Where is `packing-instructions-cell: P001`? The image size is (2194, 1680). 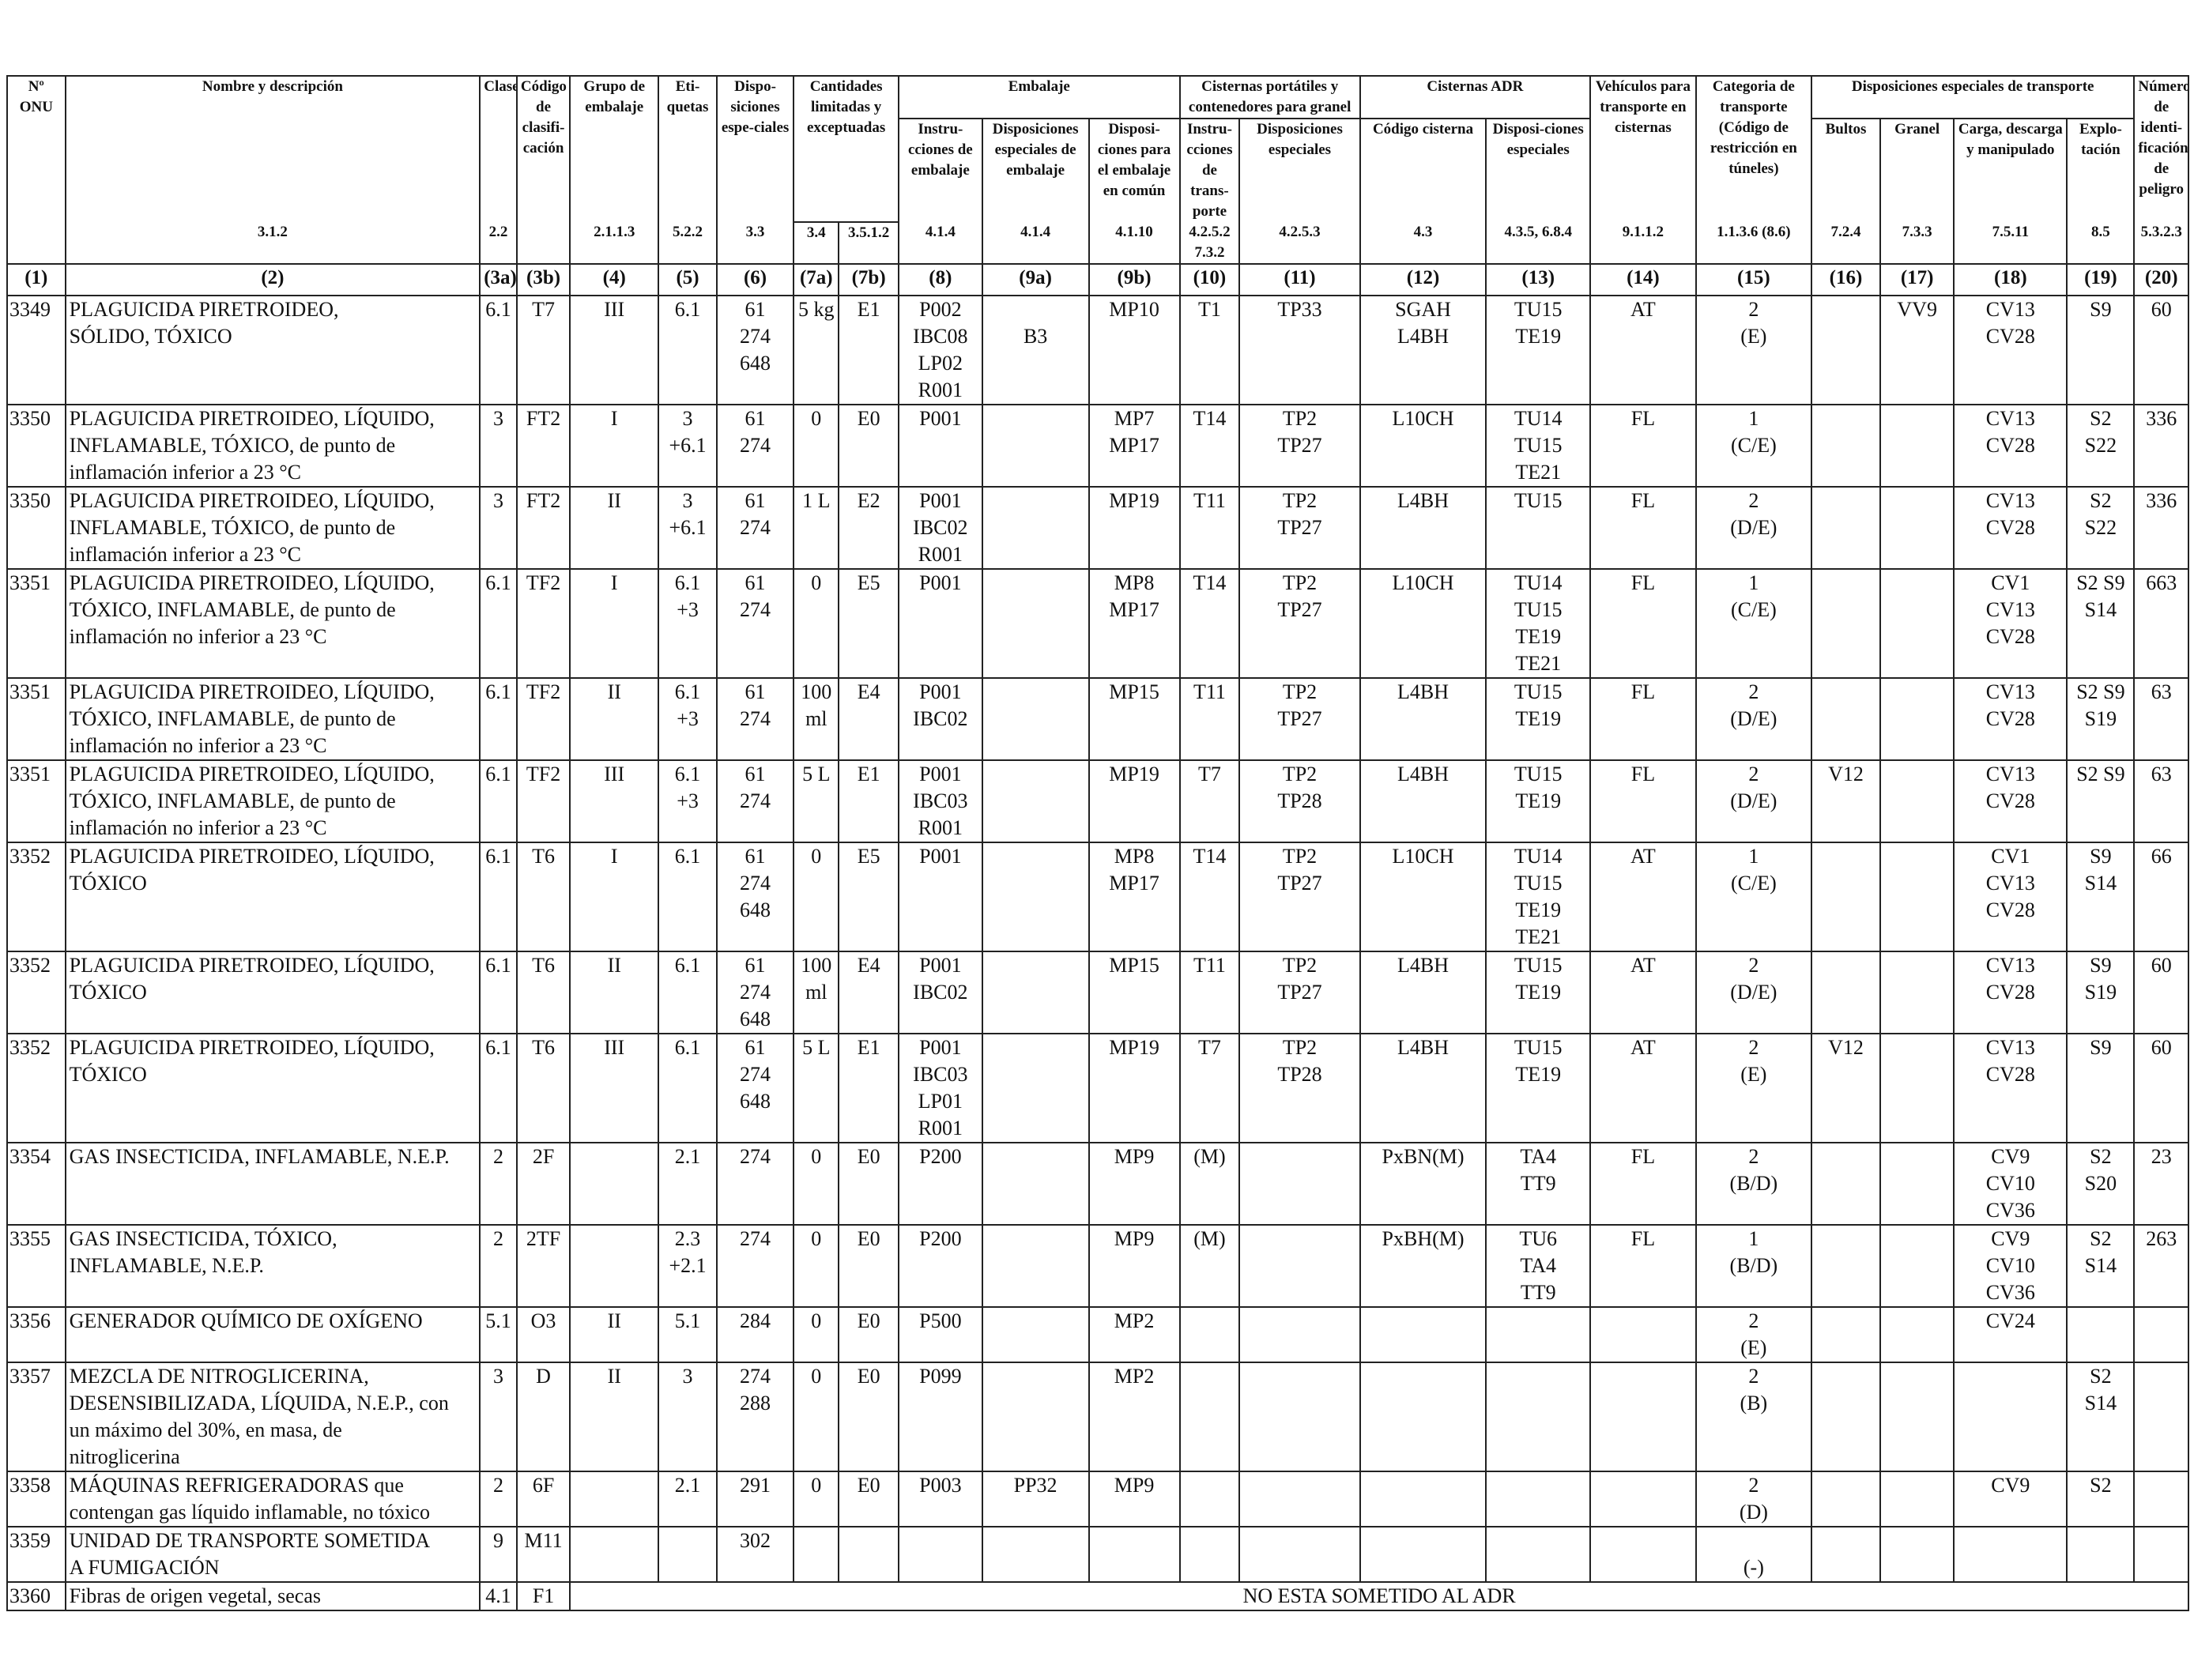 packing-instructions-cell: P001 is located at coordinates (940, 897).